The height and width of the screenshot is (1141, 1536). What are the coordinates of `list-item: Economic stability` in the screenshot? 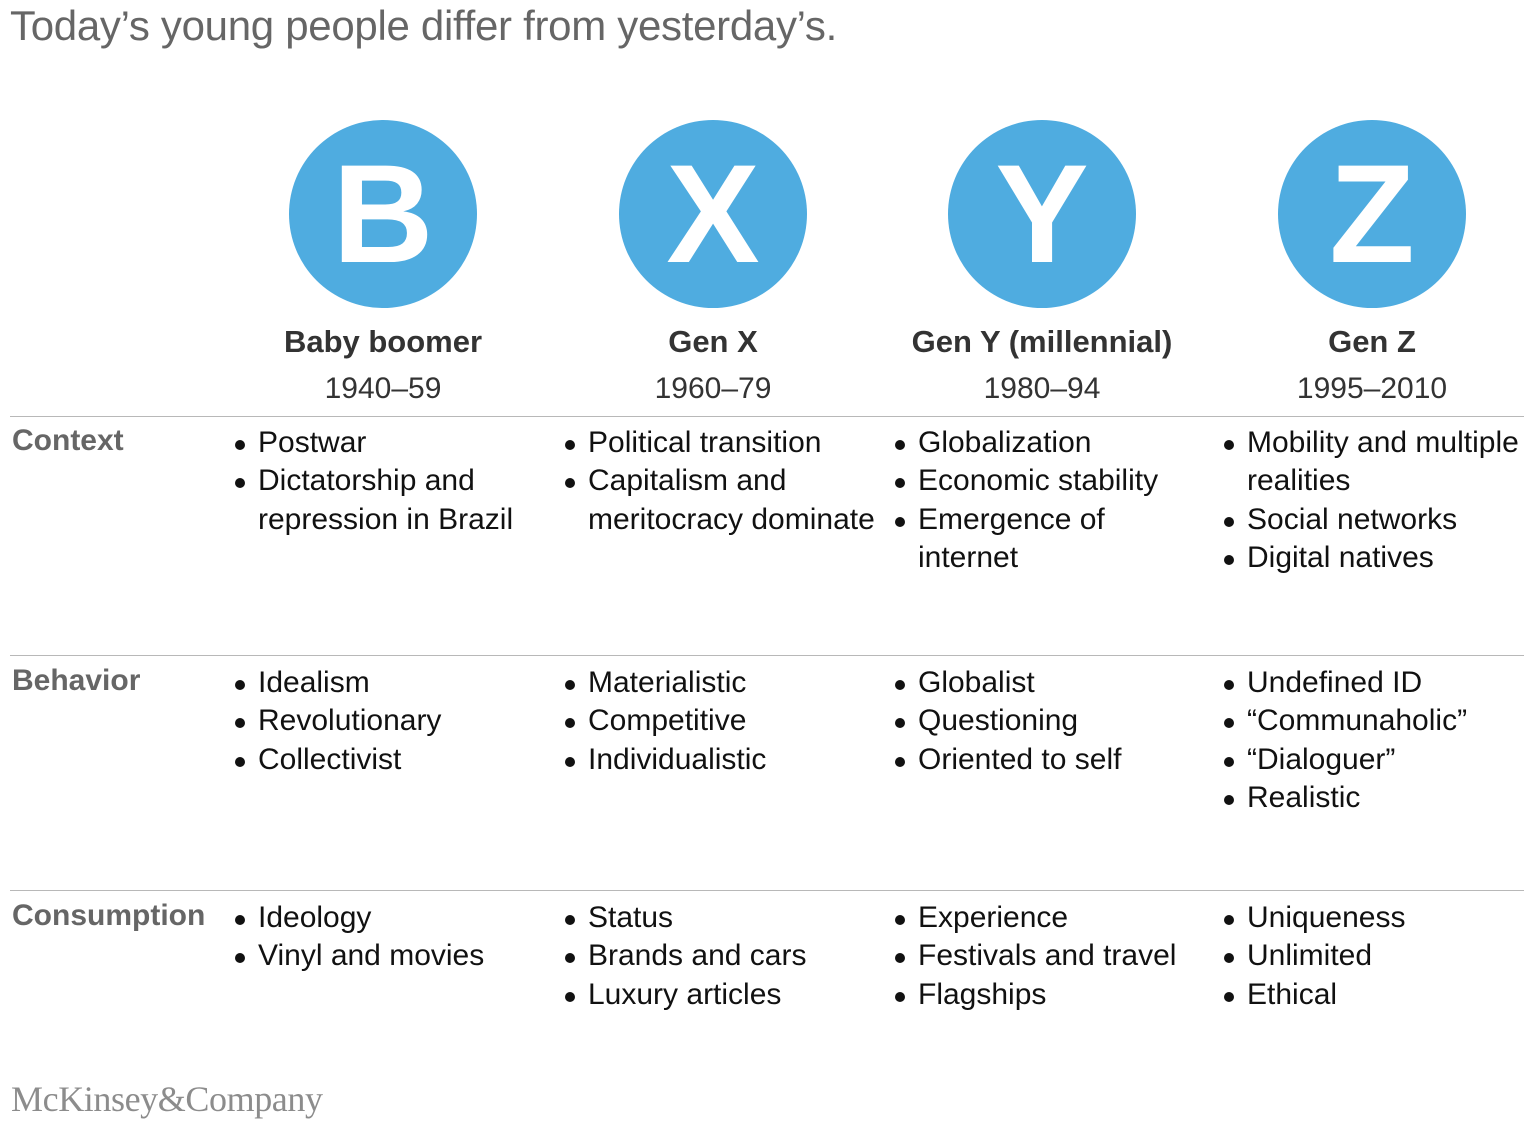 It's located at (1052, 481).